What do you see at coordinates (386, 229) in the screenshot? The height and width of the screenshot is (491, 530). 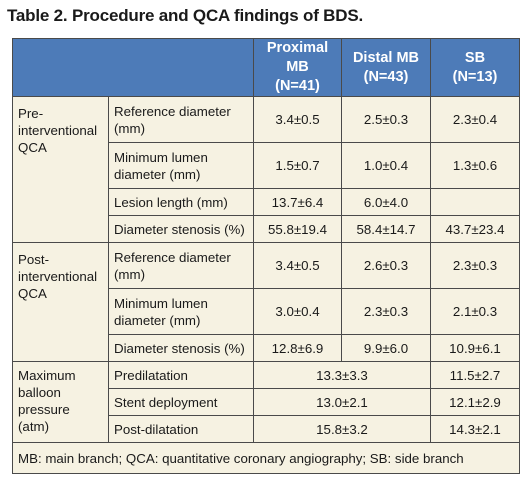 I see `cell-distal-mb: 58.4±14.7` at bounding box center [386, 229].